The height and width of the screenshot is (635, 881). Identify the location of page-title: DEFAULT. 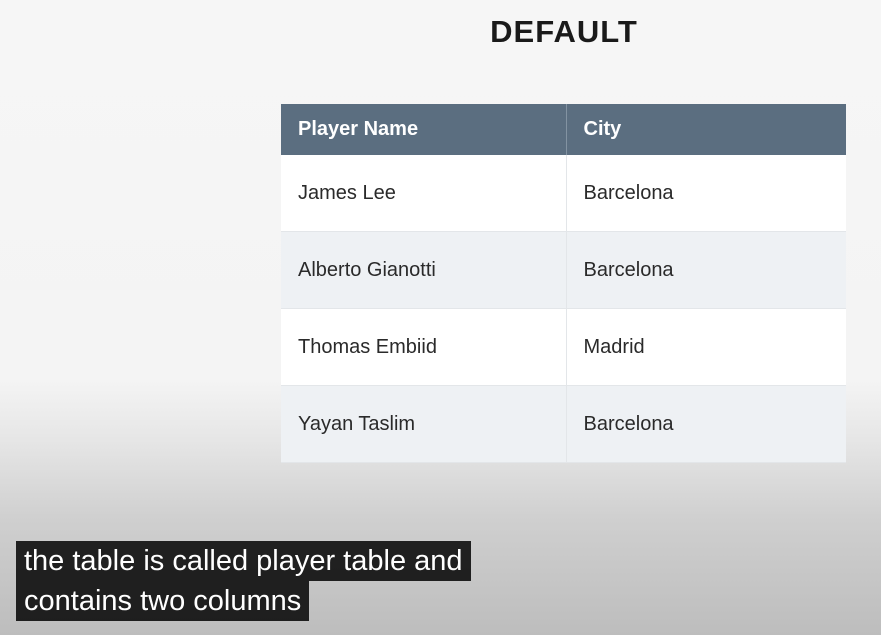
(564, 31).